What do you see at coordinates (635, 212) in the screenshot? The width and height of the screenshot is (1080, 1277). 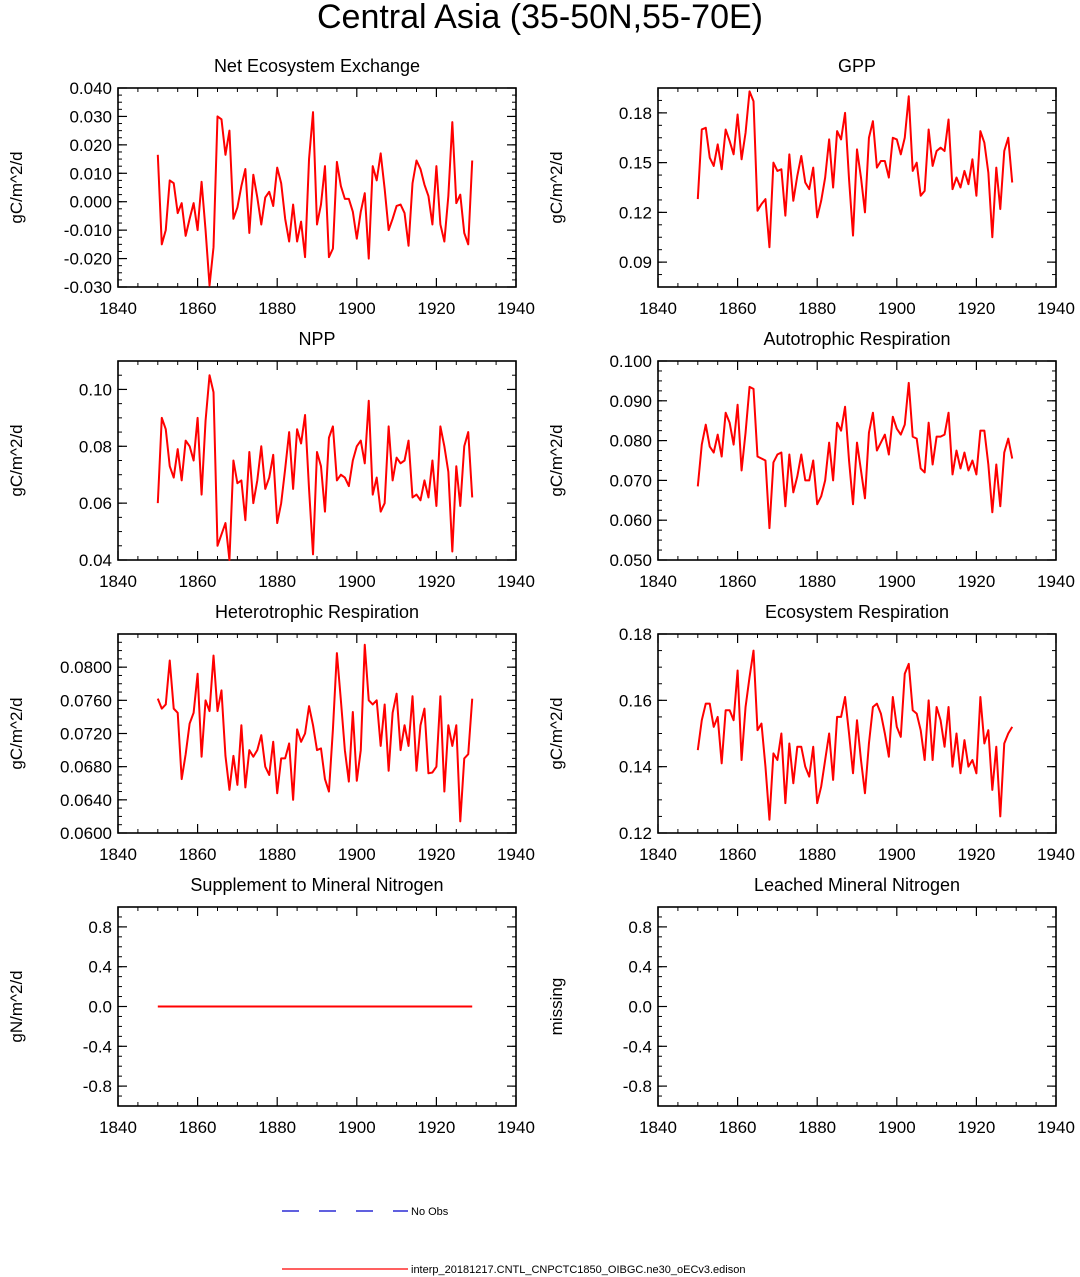 I see `y-tick-label: 0.12` at bounding box center [635, 212].